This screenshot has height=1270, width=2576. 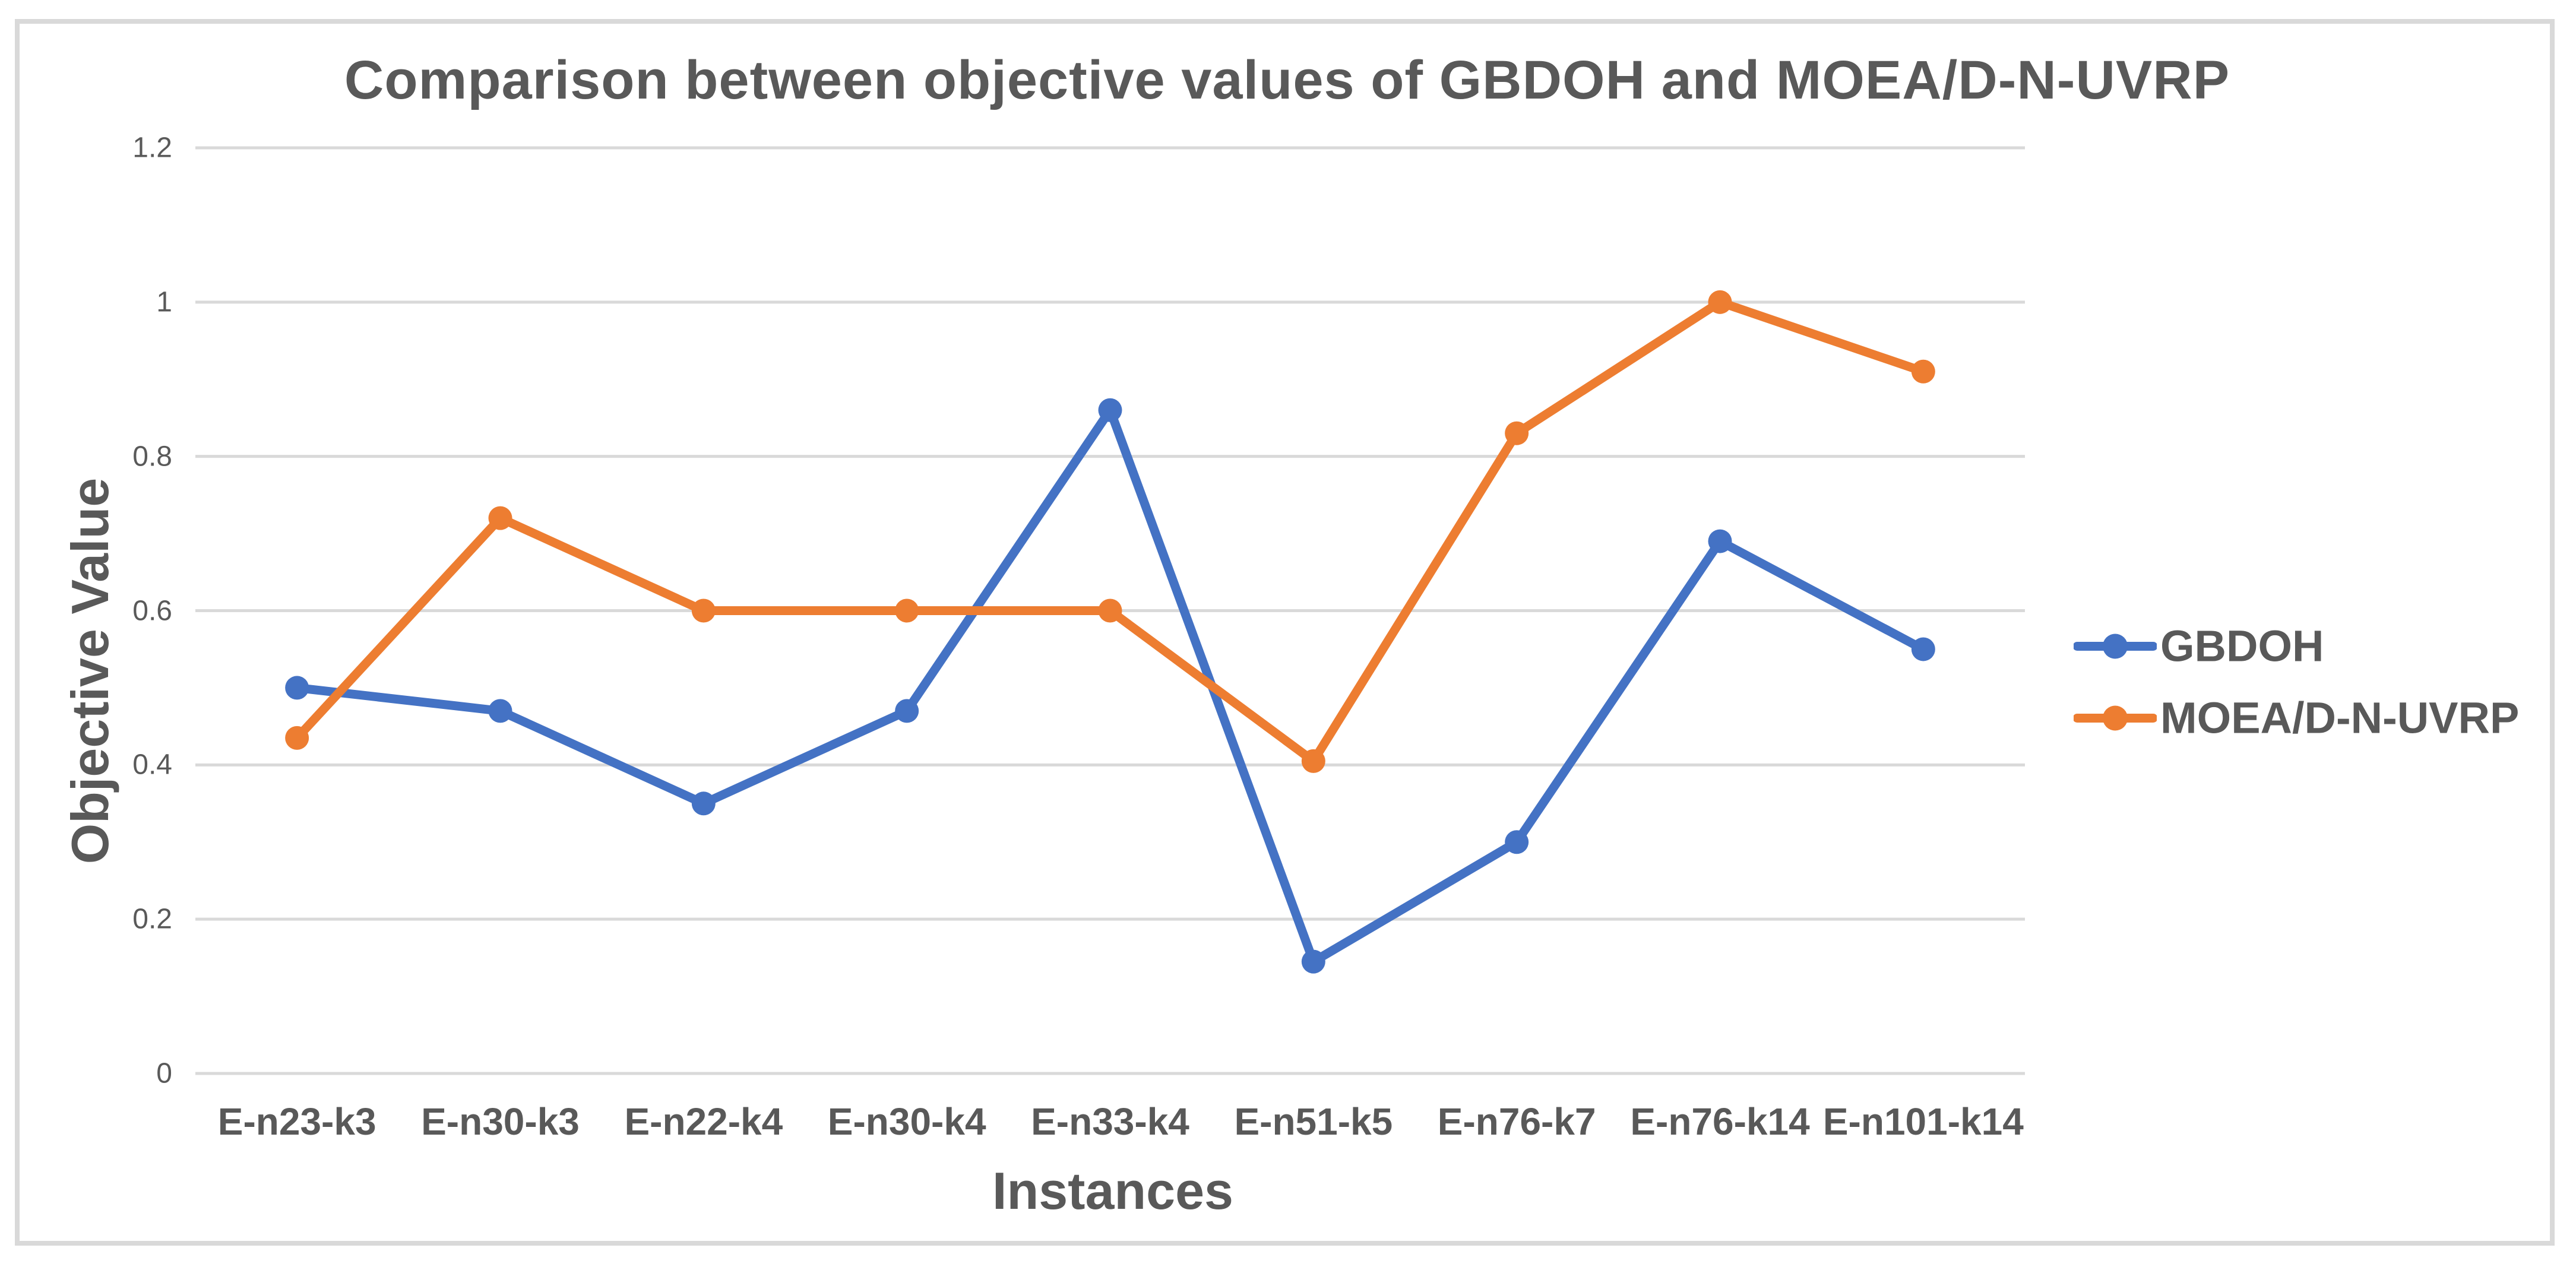 I want to click on x-tick-label: E-n22-k4, so click(x=703, y=1121).